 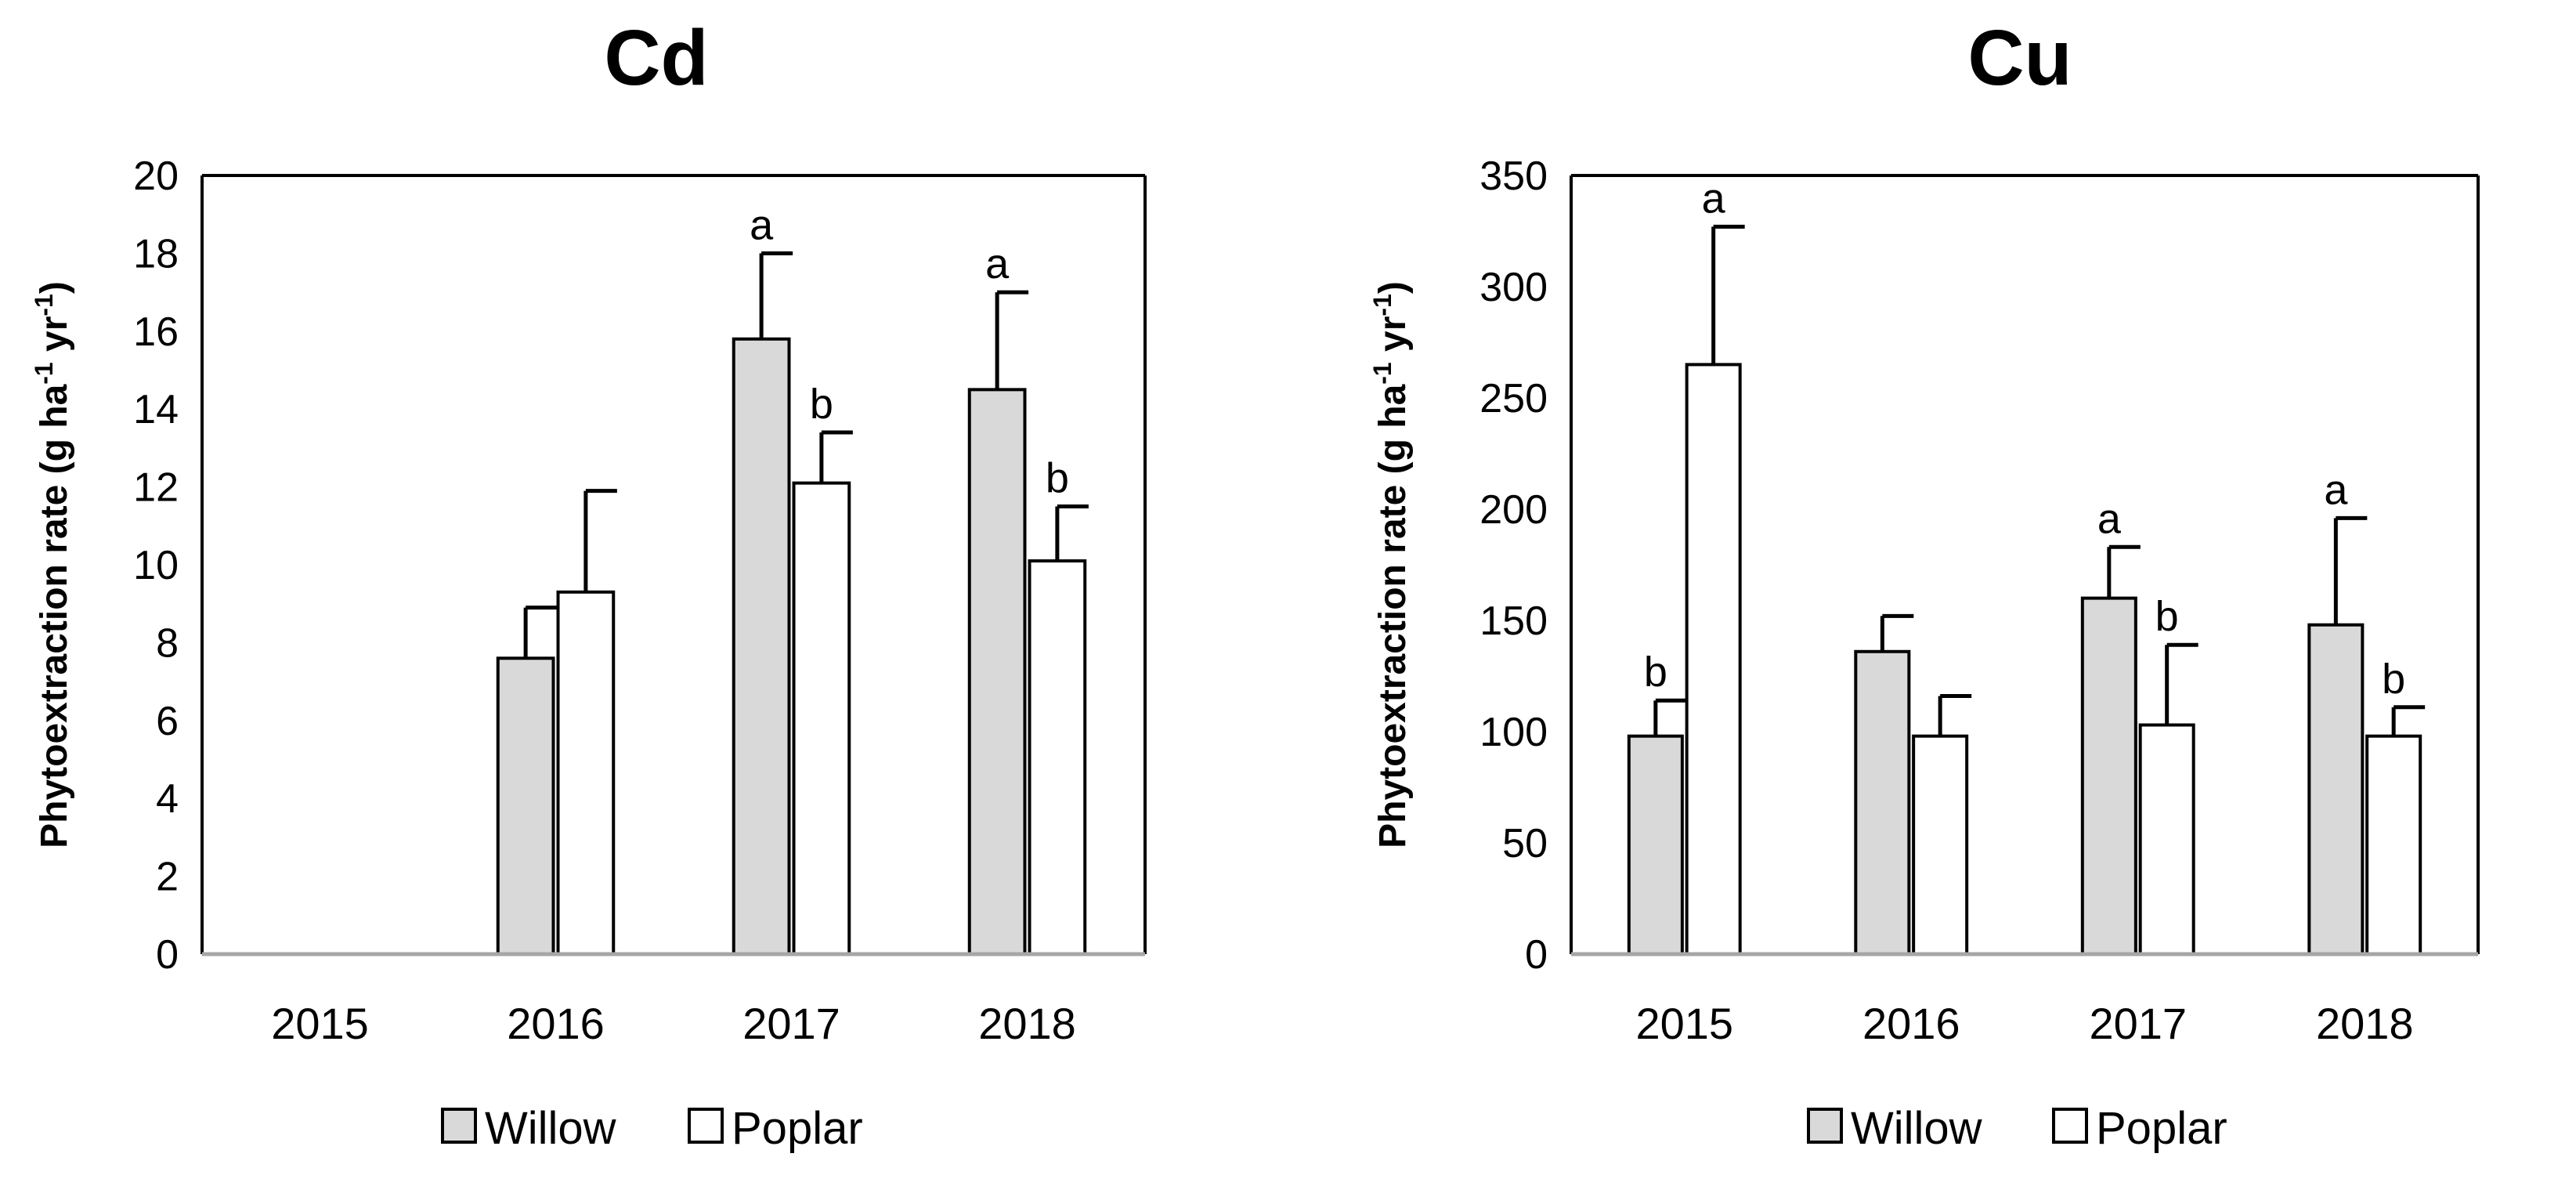 What do you see at coordinates (167, 721) in the screenshot?
I see `y-tick-label: 6` at bounding box center [167, 721].